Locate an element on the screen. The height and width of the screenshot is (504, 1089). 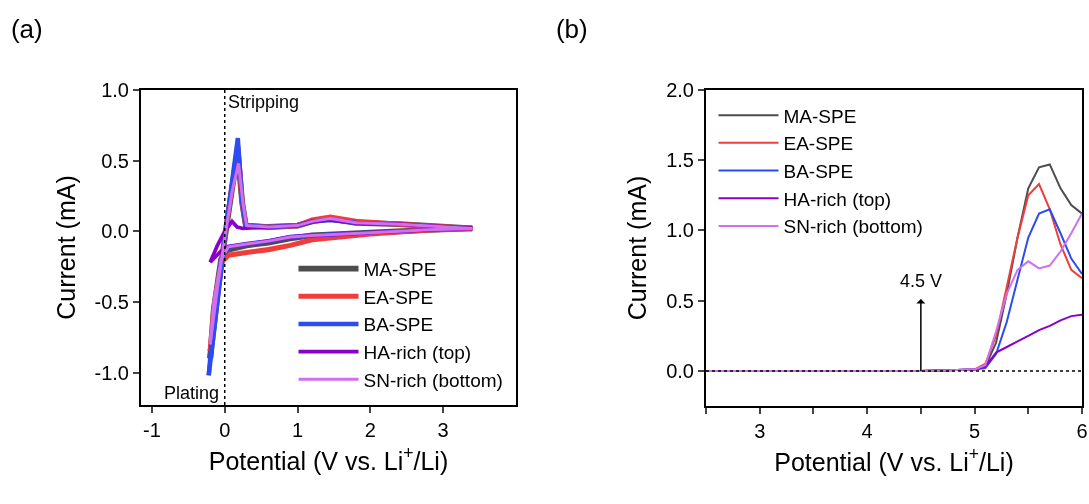
y-tick-label: 1.5 is located at coordinates (680, 160).